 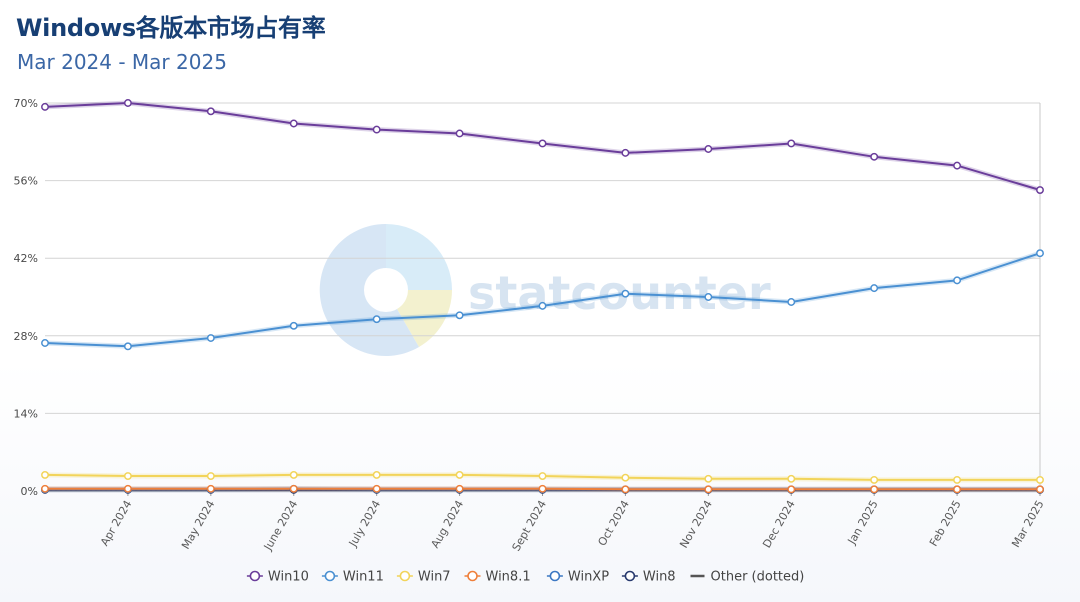 I want to click on legend-label: Win7, so click(x=434, y=577).